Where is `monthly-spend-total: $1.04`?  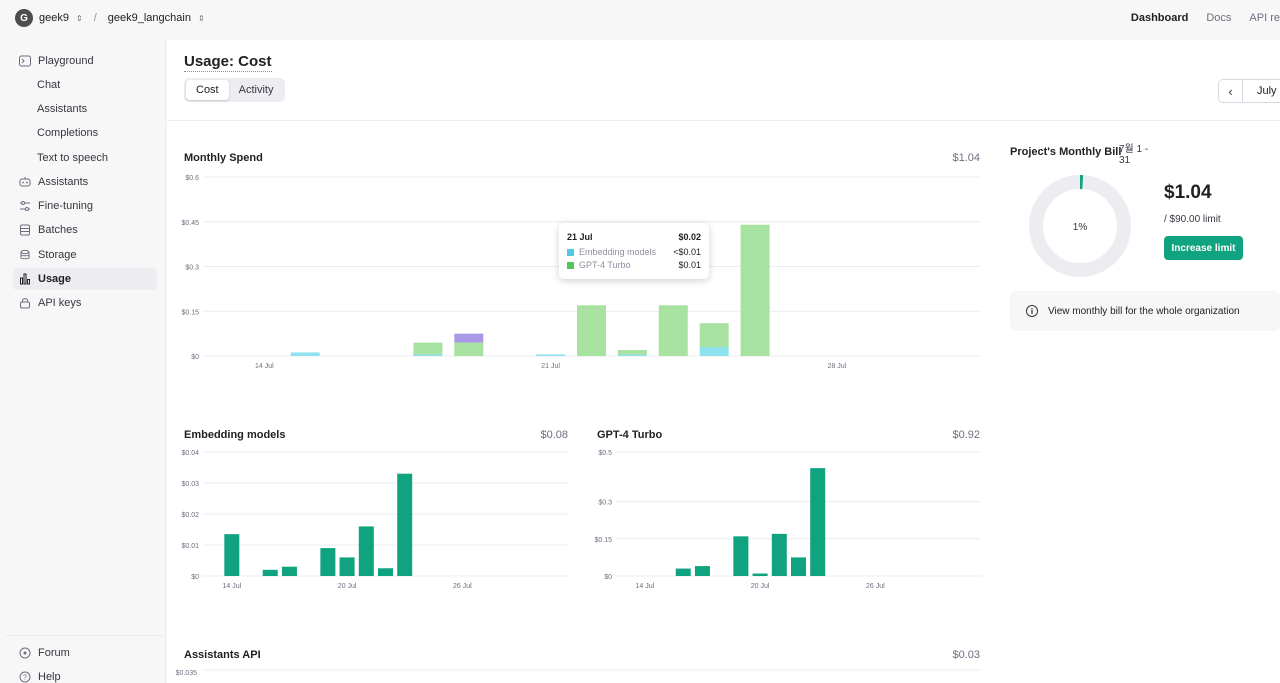
monthly-spend-total: $1.04 is located at coordinates (966, 158).